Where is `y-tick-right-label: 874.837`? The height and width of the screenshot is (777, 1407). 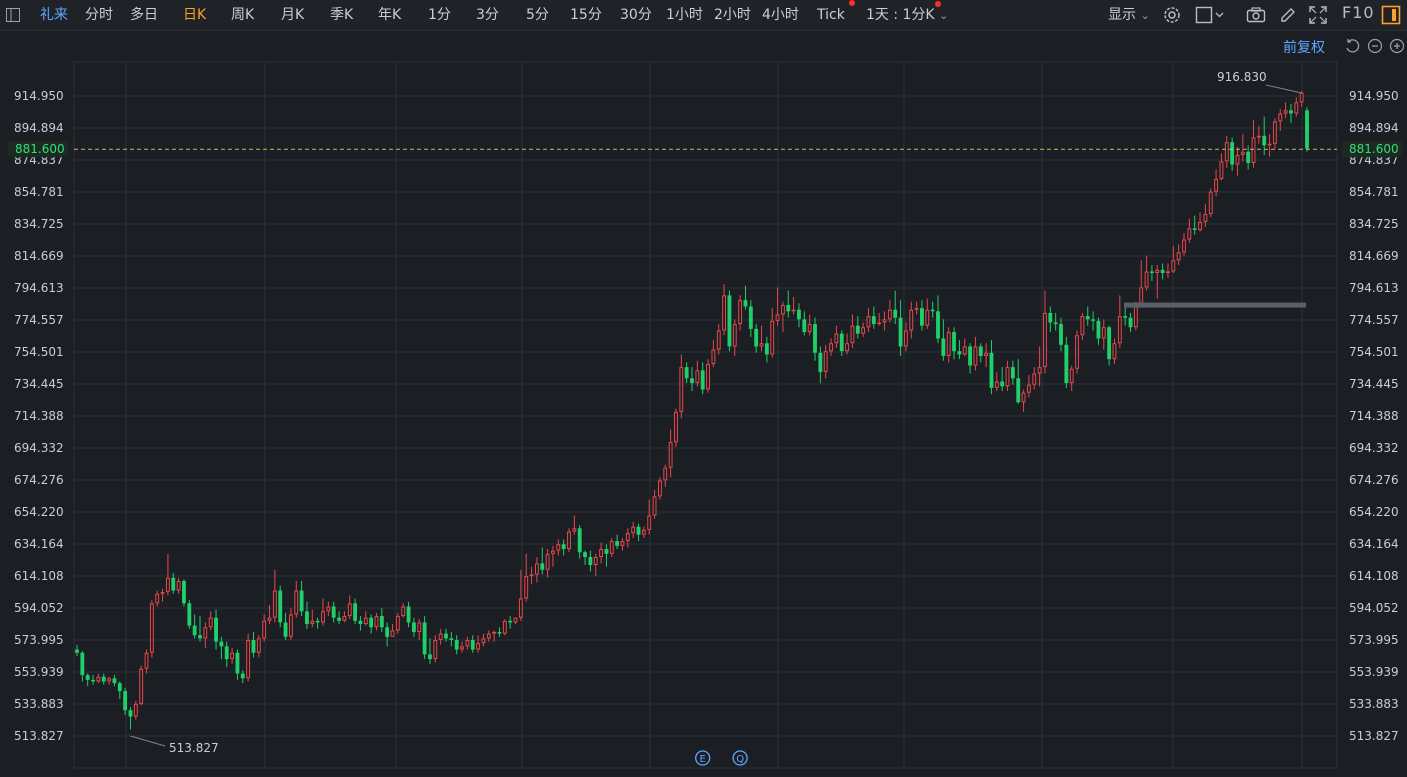
y-tick-right-label: 874.837 is located at coordinates (1374, 160).